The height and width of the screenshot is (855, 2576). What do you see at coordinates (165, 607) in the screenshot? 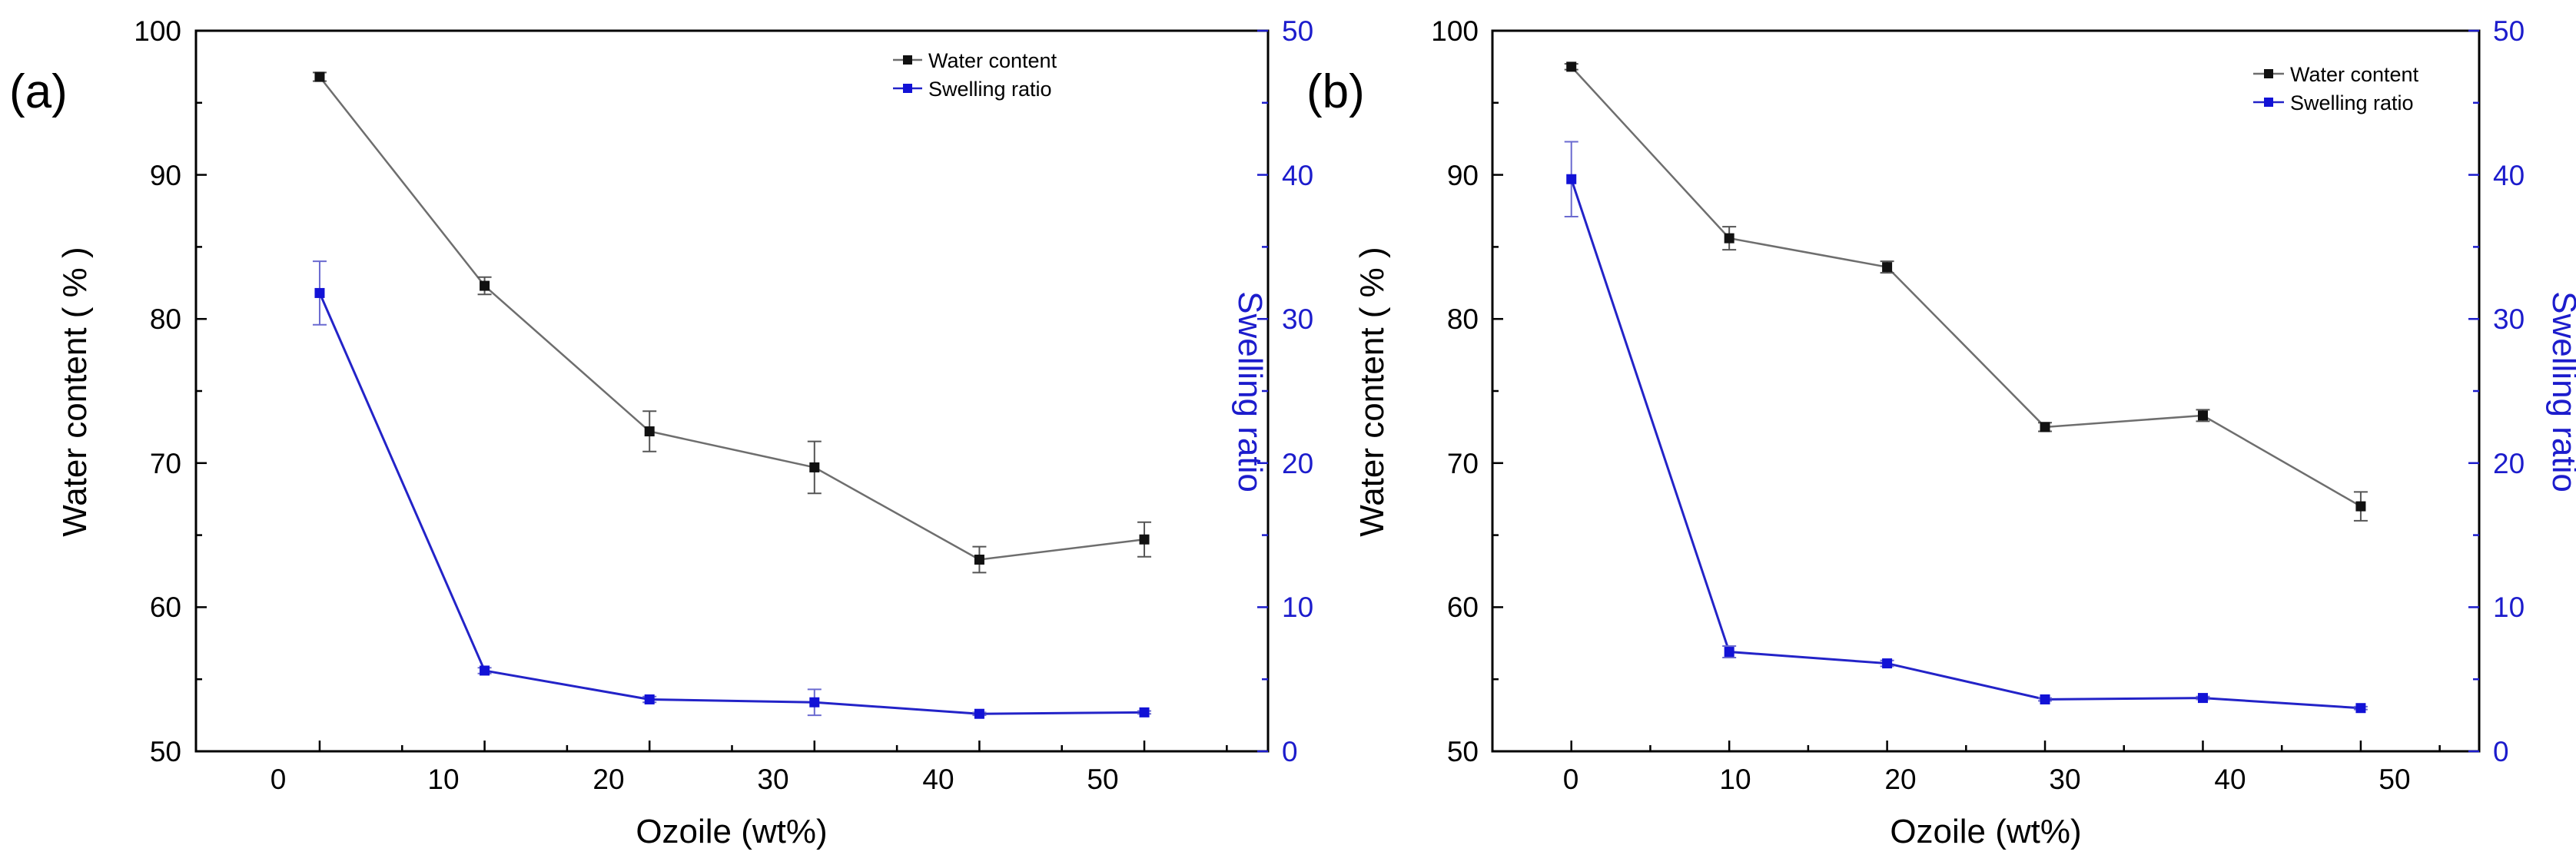
I see `panel-a-y-tick-label: 60` at bounding box center [165, 607].